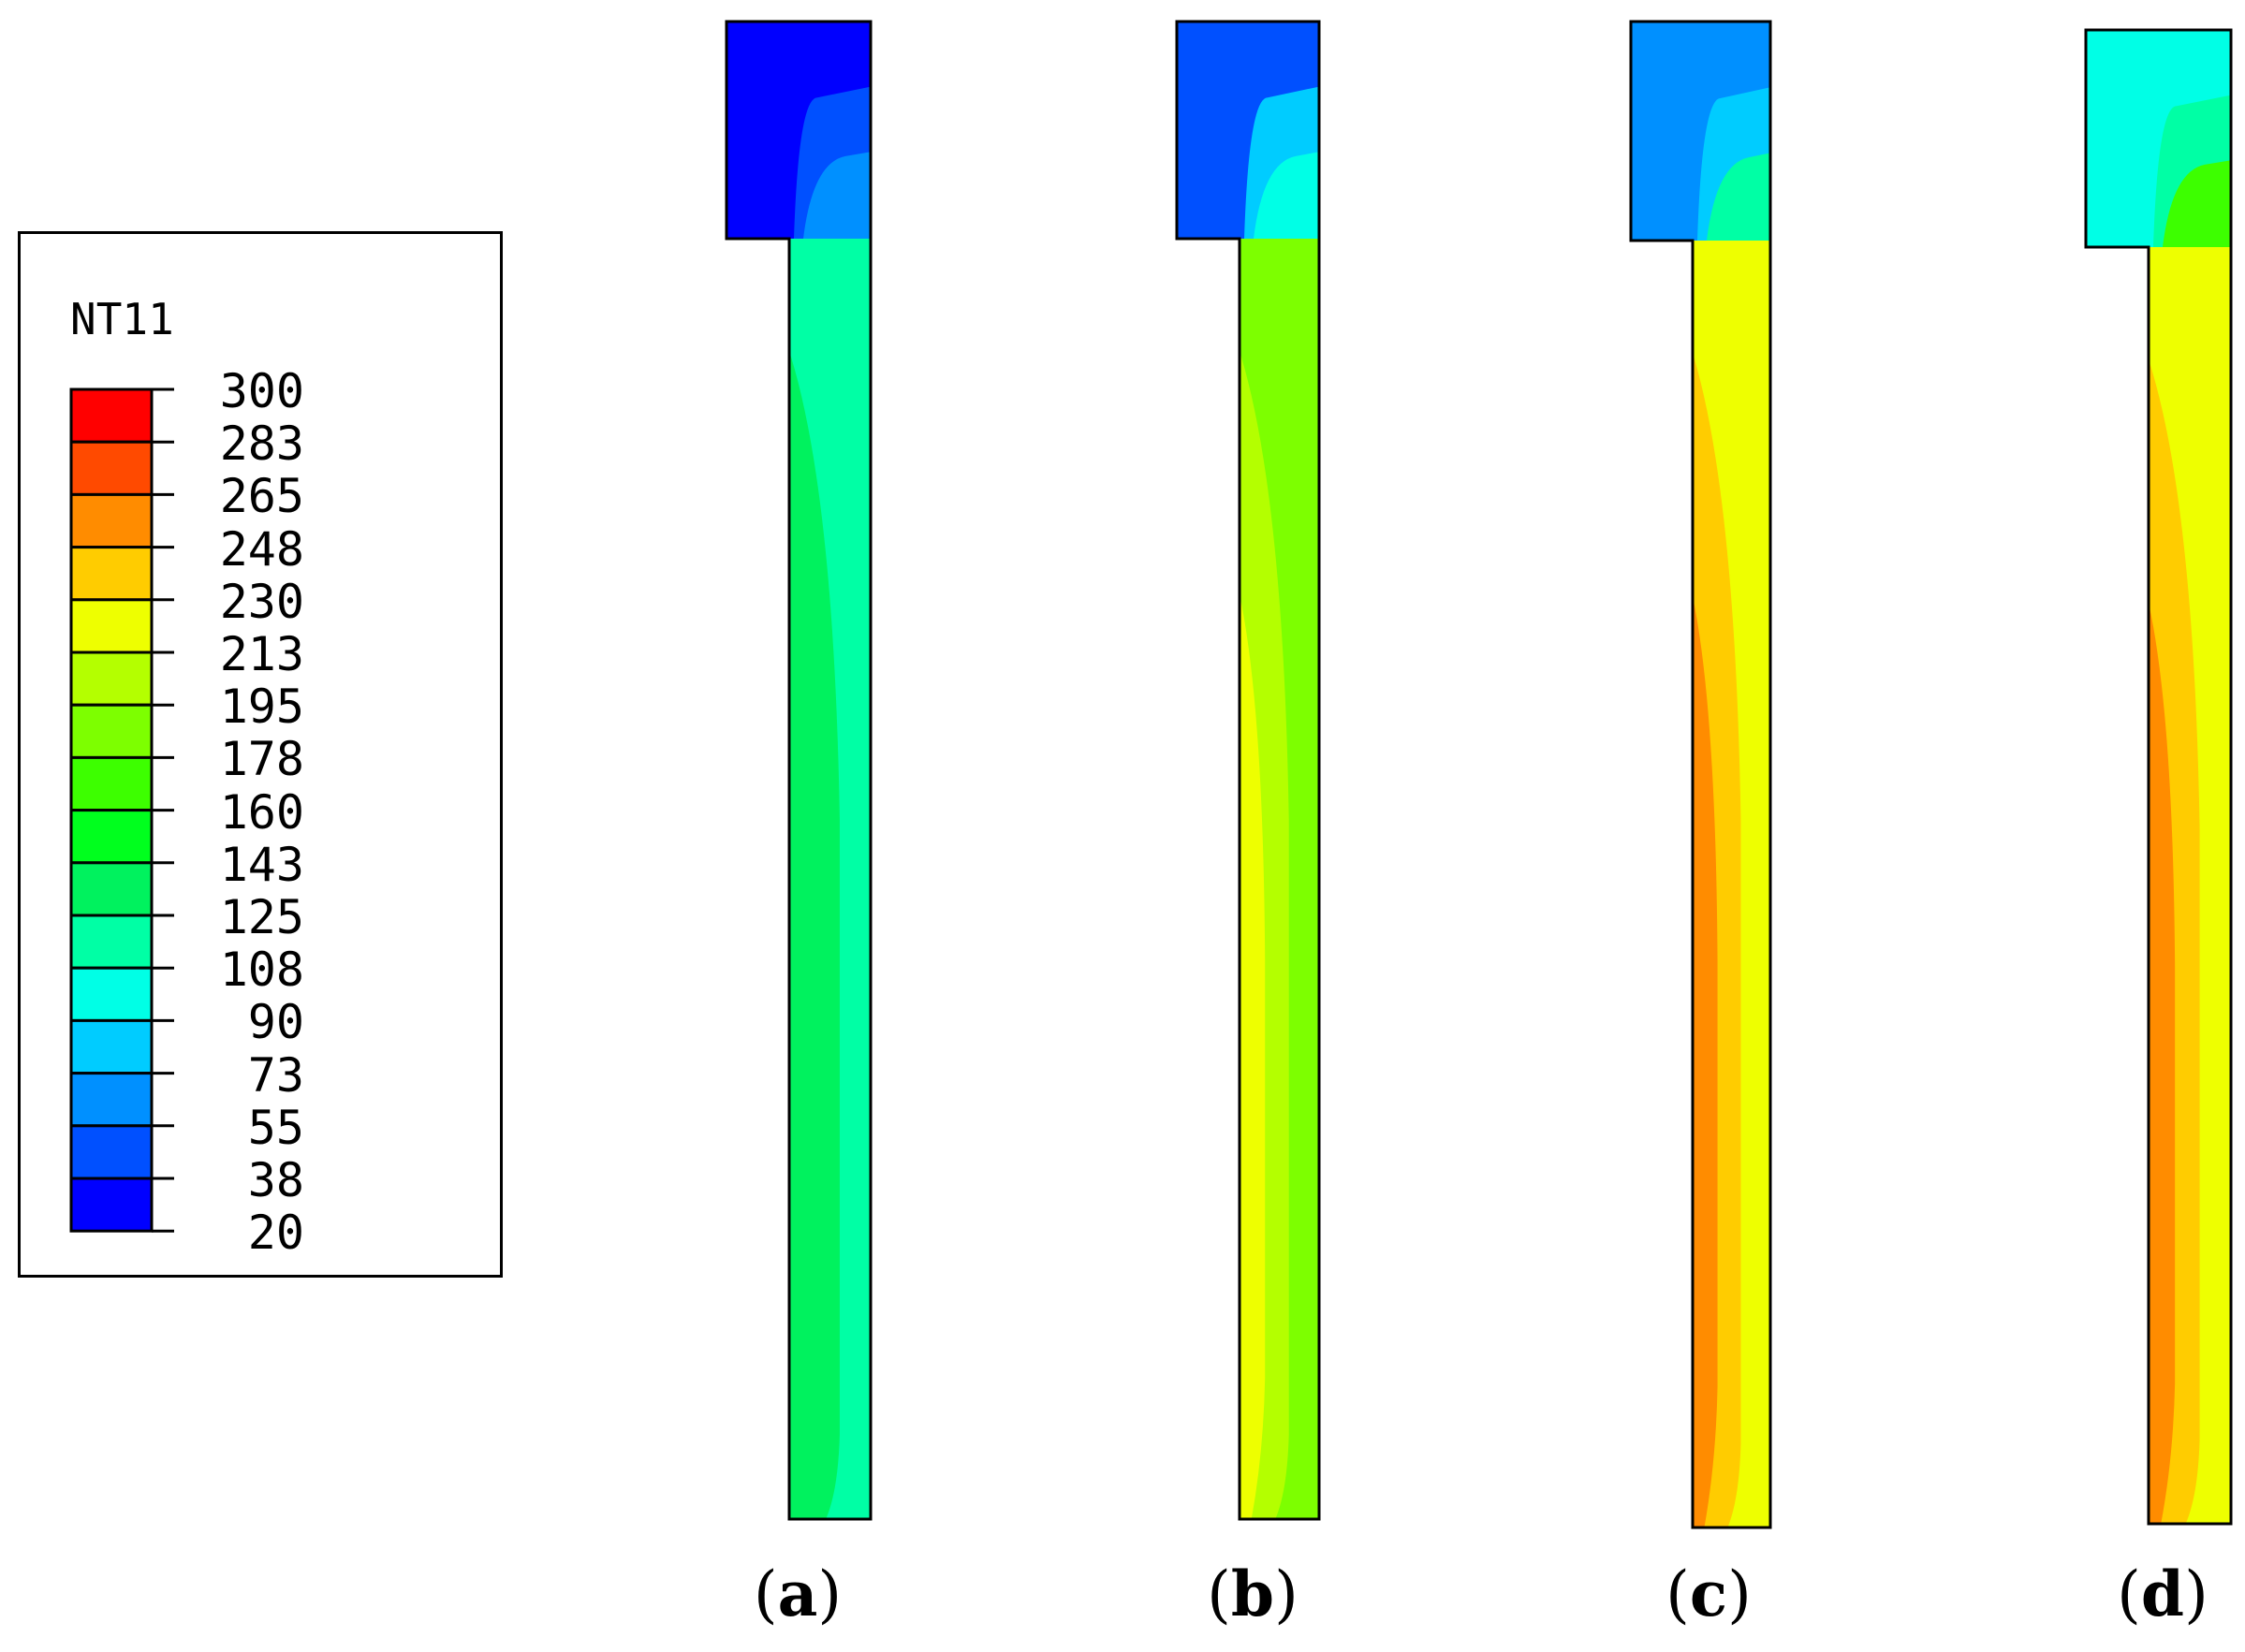 The image size is (2245, 1652). I want to click on legend-title: NT11, so click(122, 319).